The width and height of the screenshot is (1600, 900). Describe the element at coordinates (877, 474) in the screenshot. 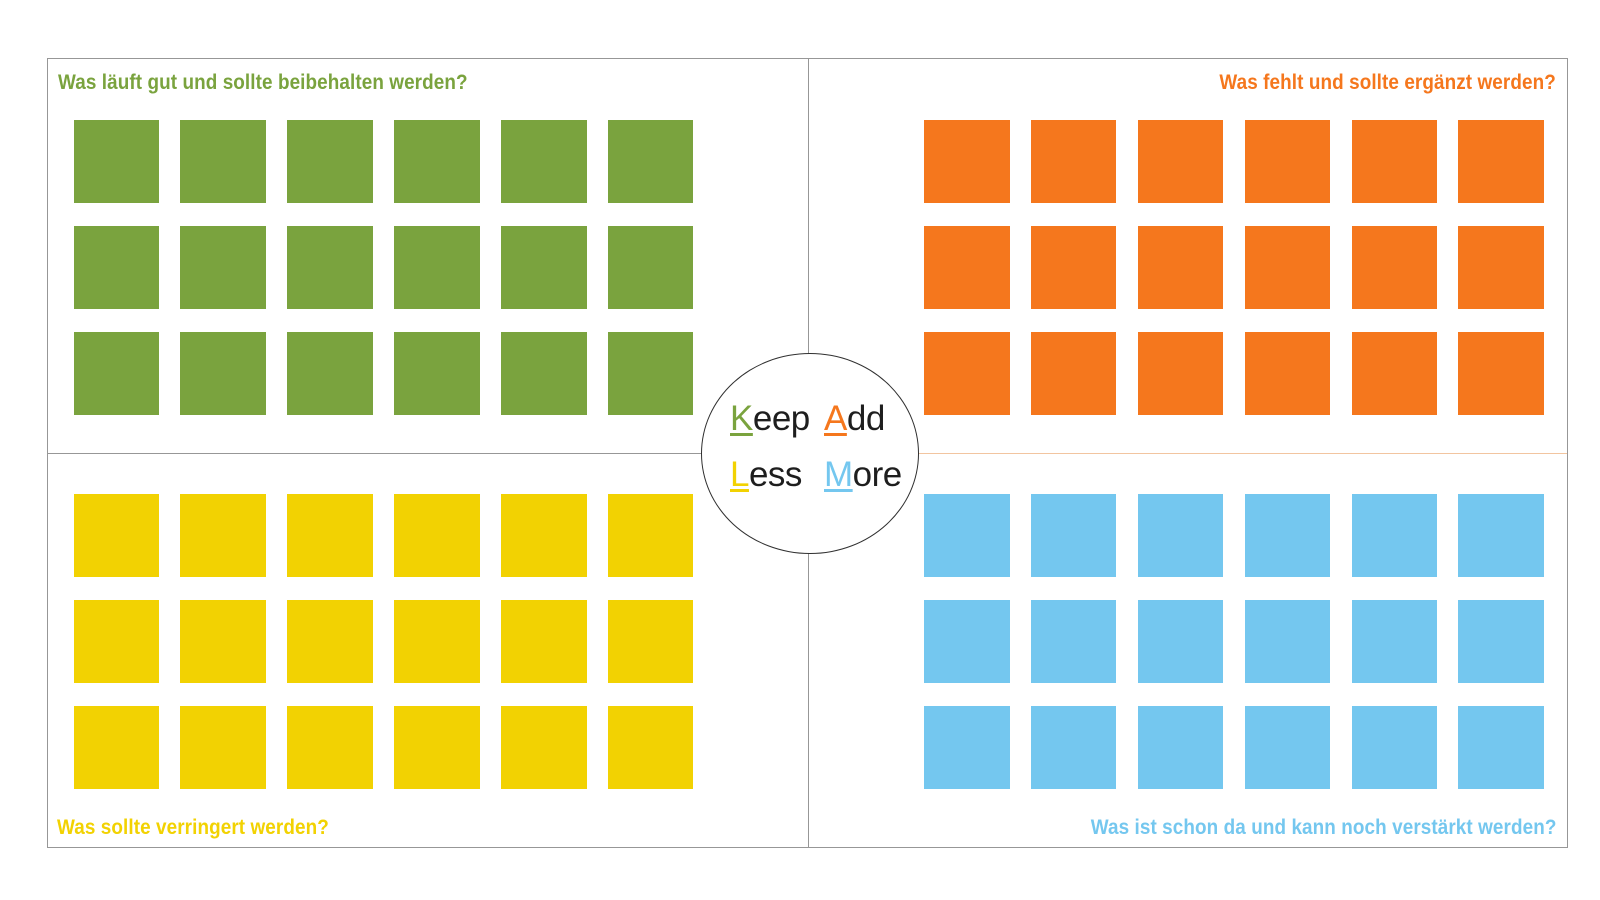

I see `legend-rest-more: ore` at that location.